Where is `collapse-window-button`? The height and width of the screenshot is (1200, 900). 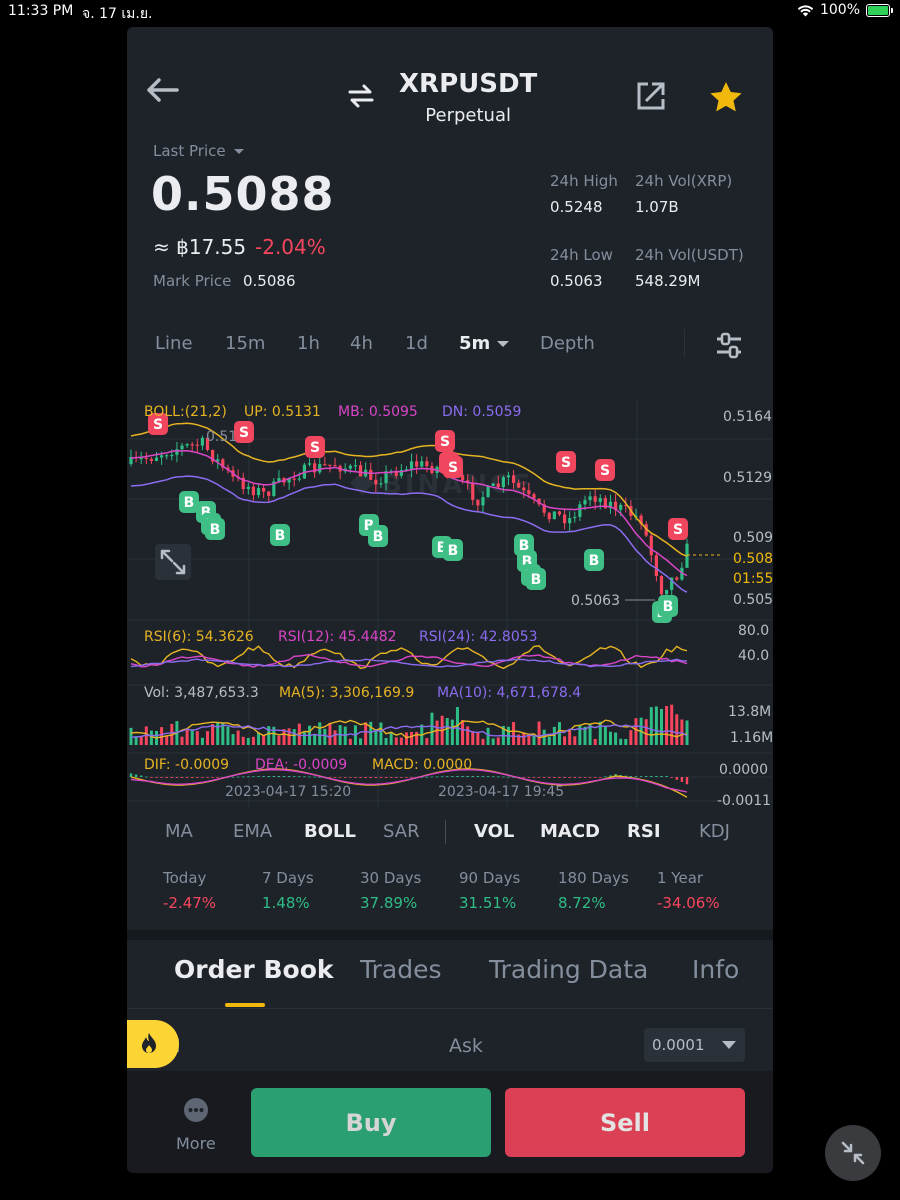 collapse-window-button is located at coordinates (853, 1153).